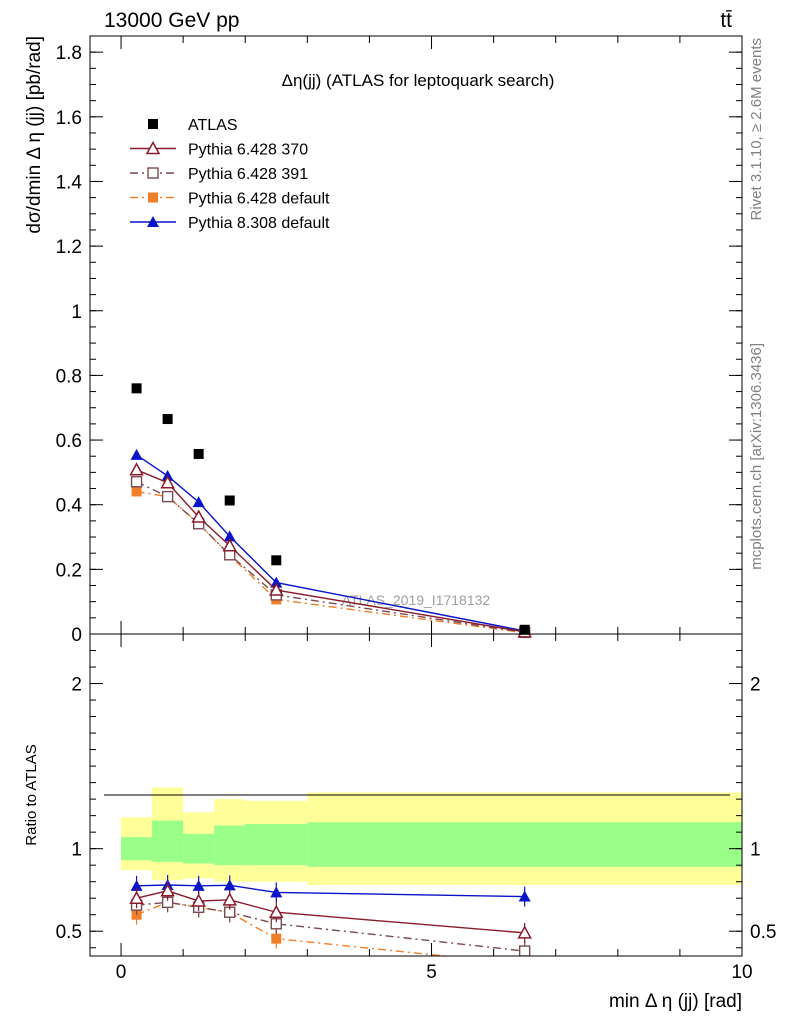 Image resolution: width=786 pixels, height=1024 pixels. I want to click on ratio-y-tick-label-right: 1, so click(755, 850).